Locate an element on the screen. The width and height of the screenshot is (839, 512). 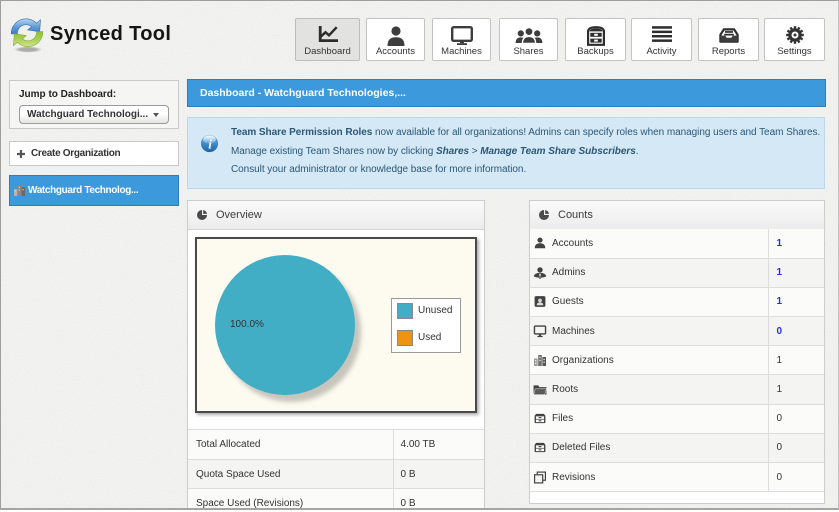
svg-text: i is located at coordinates (210, 143).